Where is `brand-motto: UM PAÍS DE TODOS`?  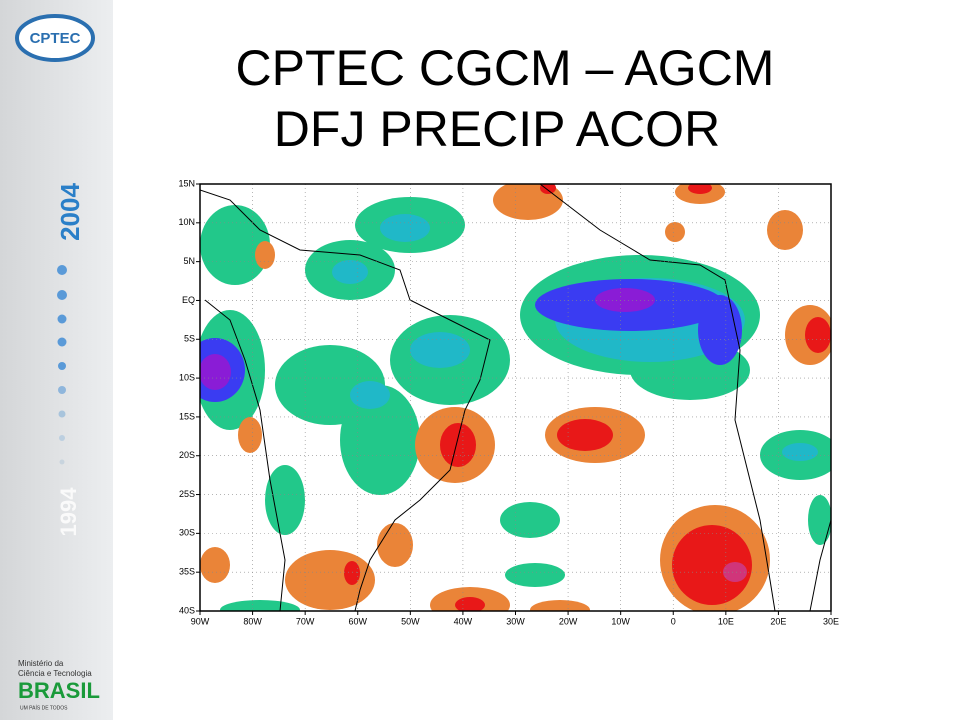
brand-motto: UM PAÍS DE TODOS is located at coordinates (44, 707).